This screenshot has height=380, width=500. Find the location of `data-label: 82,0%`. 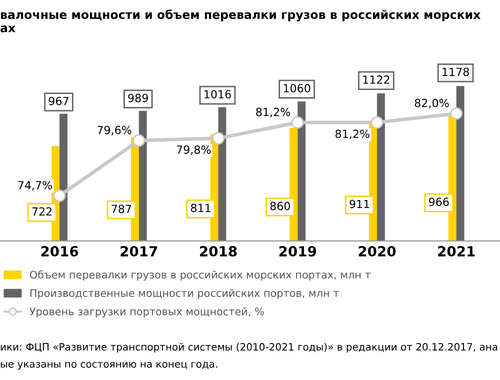

data-label: 82,0% is located at coordinates (431, 103).